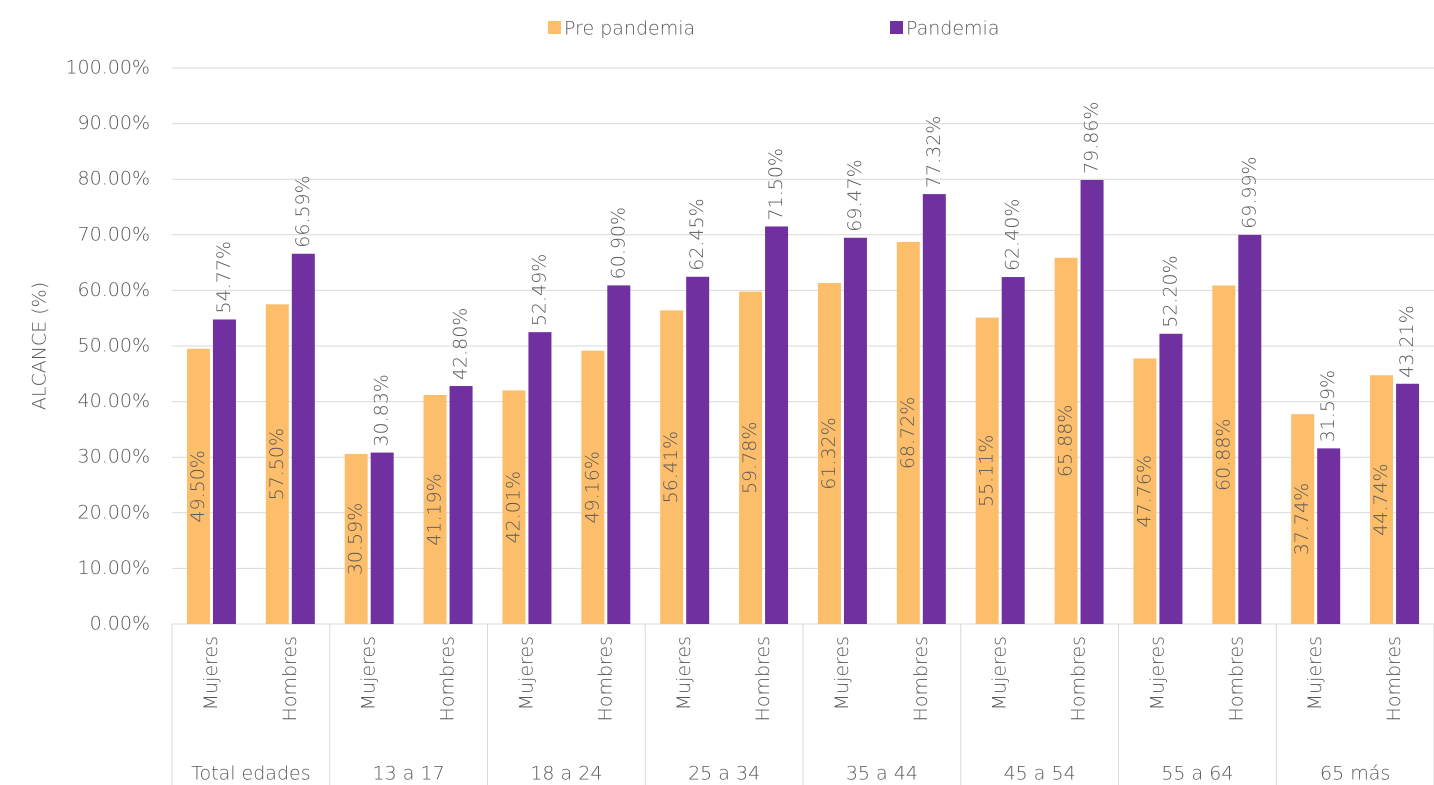 The image size is (1434, 785). What do you see at coordinates (566, 774) in the screenshot?
I see `group-label: 18 a 24` at bounding box center [566, 774].